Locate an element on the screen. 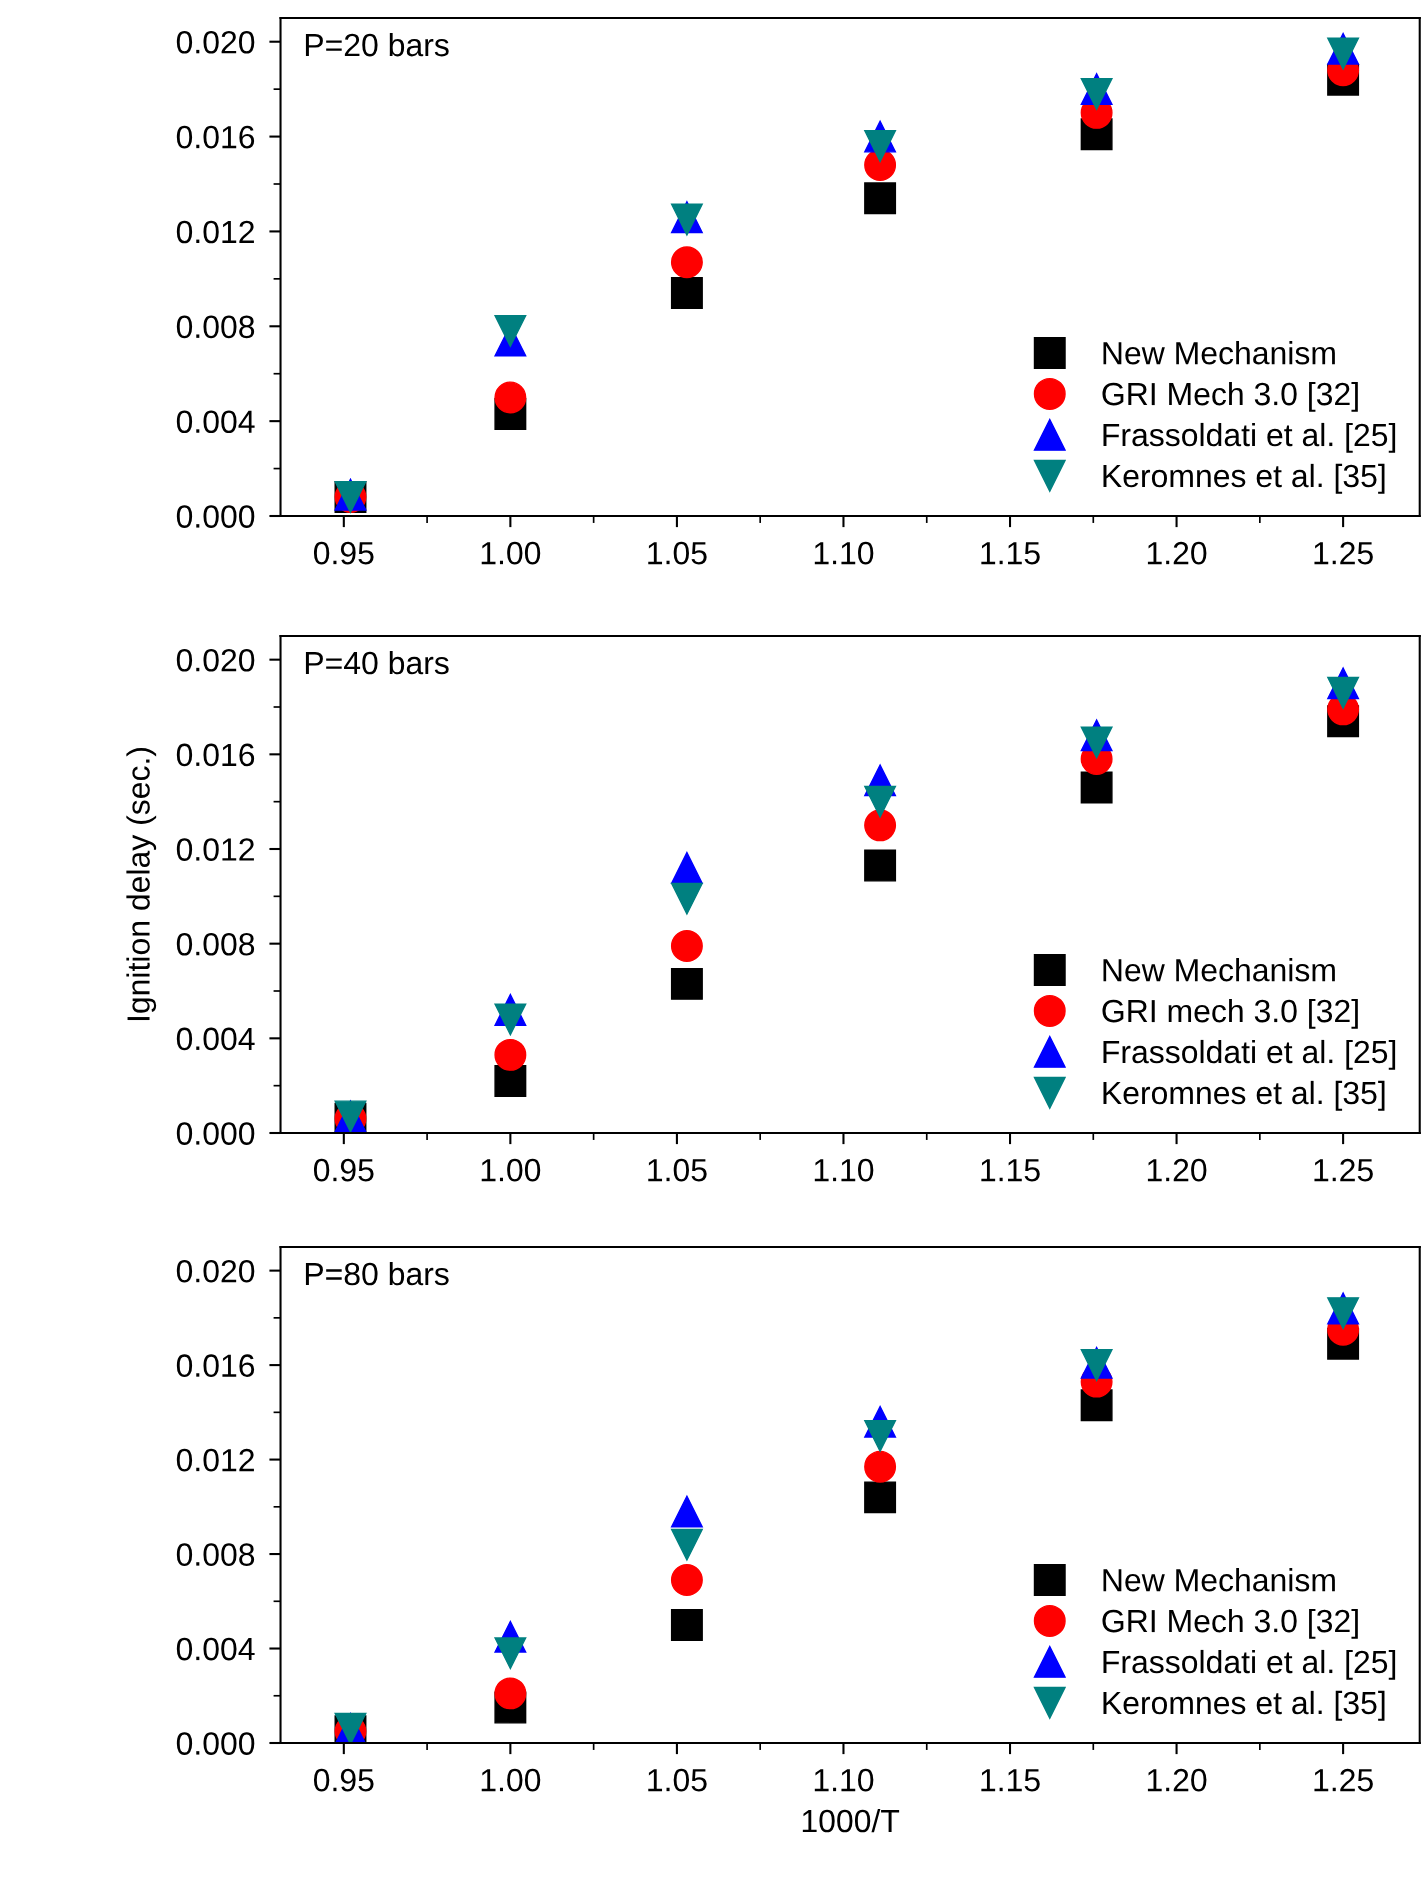 Image resolution: width=1424 pixels, height=1898 pixels. annotation: P=80 bars is located at coordinates (377, 1273).